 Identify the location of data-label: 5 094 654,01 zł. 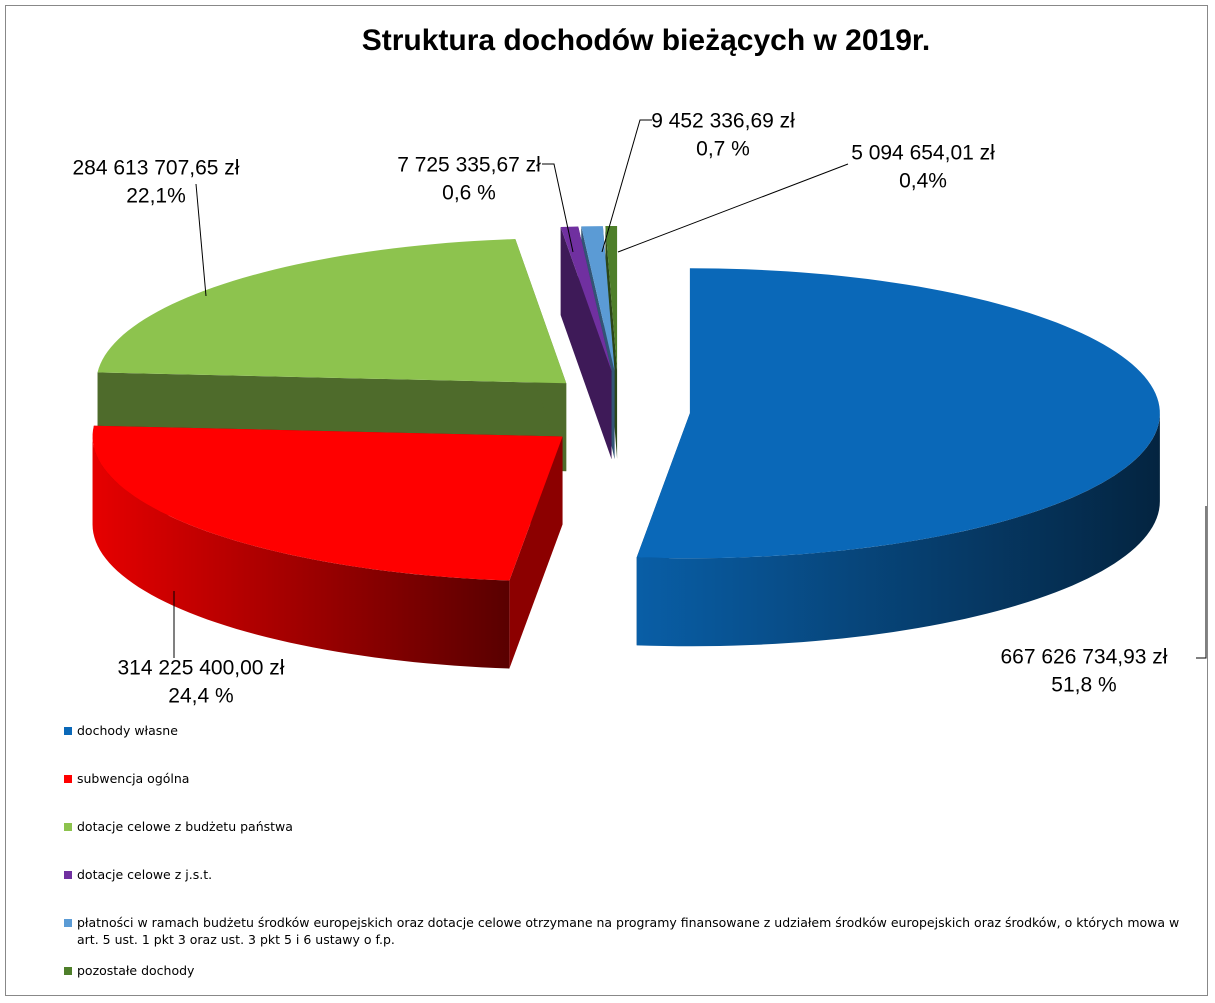
(923, 153).